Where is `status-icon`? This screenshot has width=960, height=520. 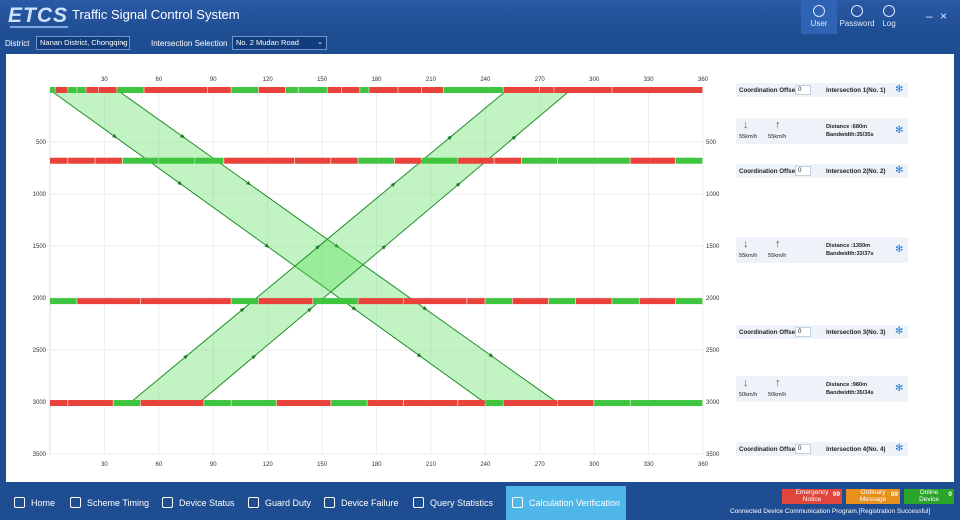
status-icon is located at coordinates (167, 503).